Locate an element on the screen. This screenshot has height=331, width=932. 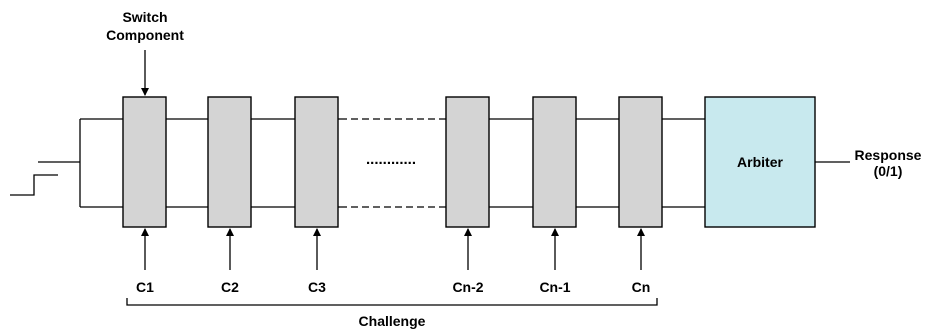
response-label-line1: Response is located at coordinates (888, 155).